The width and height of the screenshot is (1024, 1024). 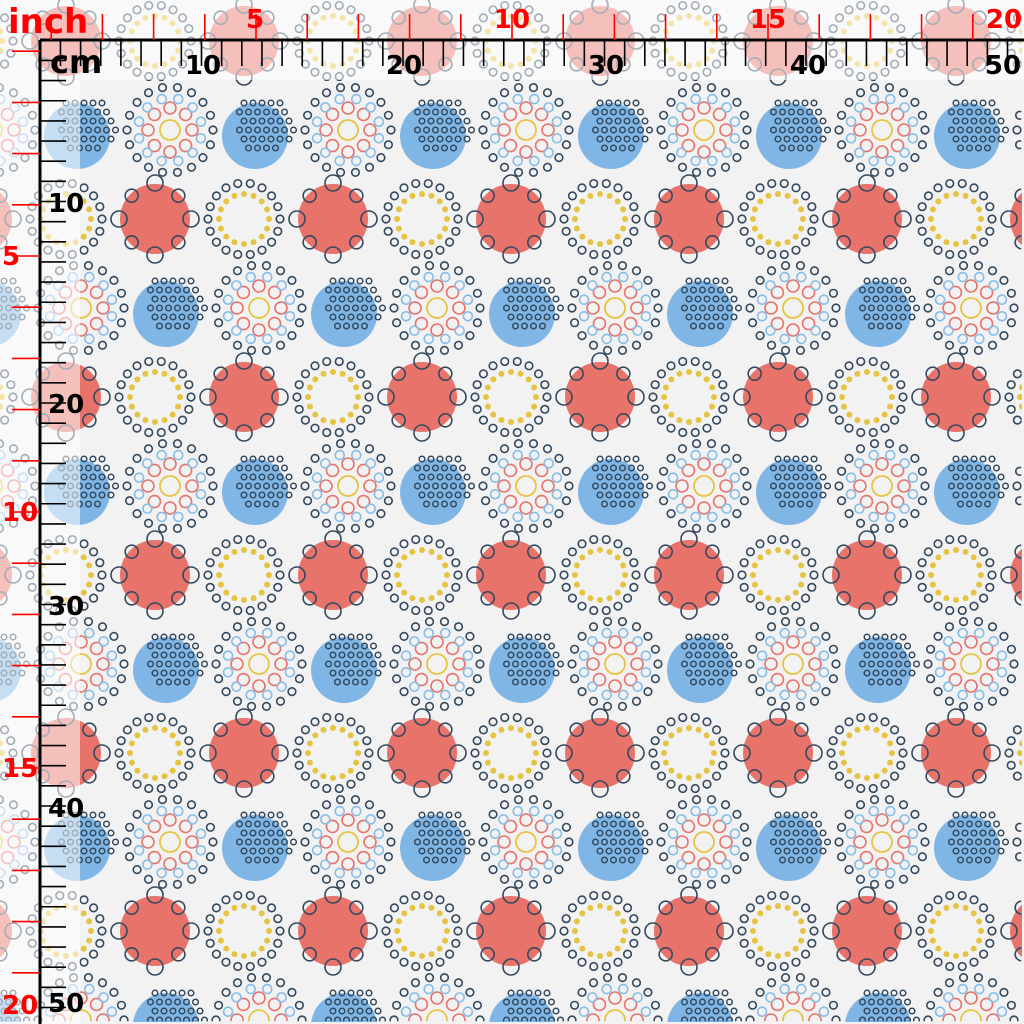 What do you see at coordinates (348, 130) in the screenshot?
I see `mandala-center` at bounding box center [348, 130].